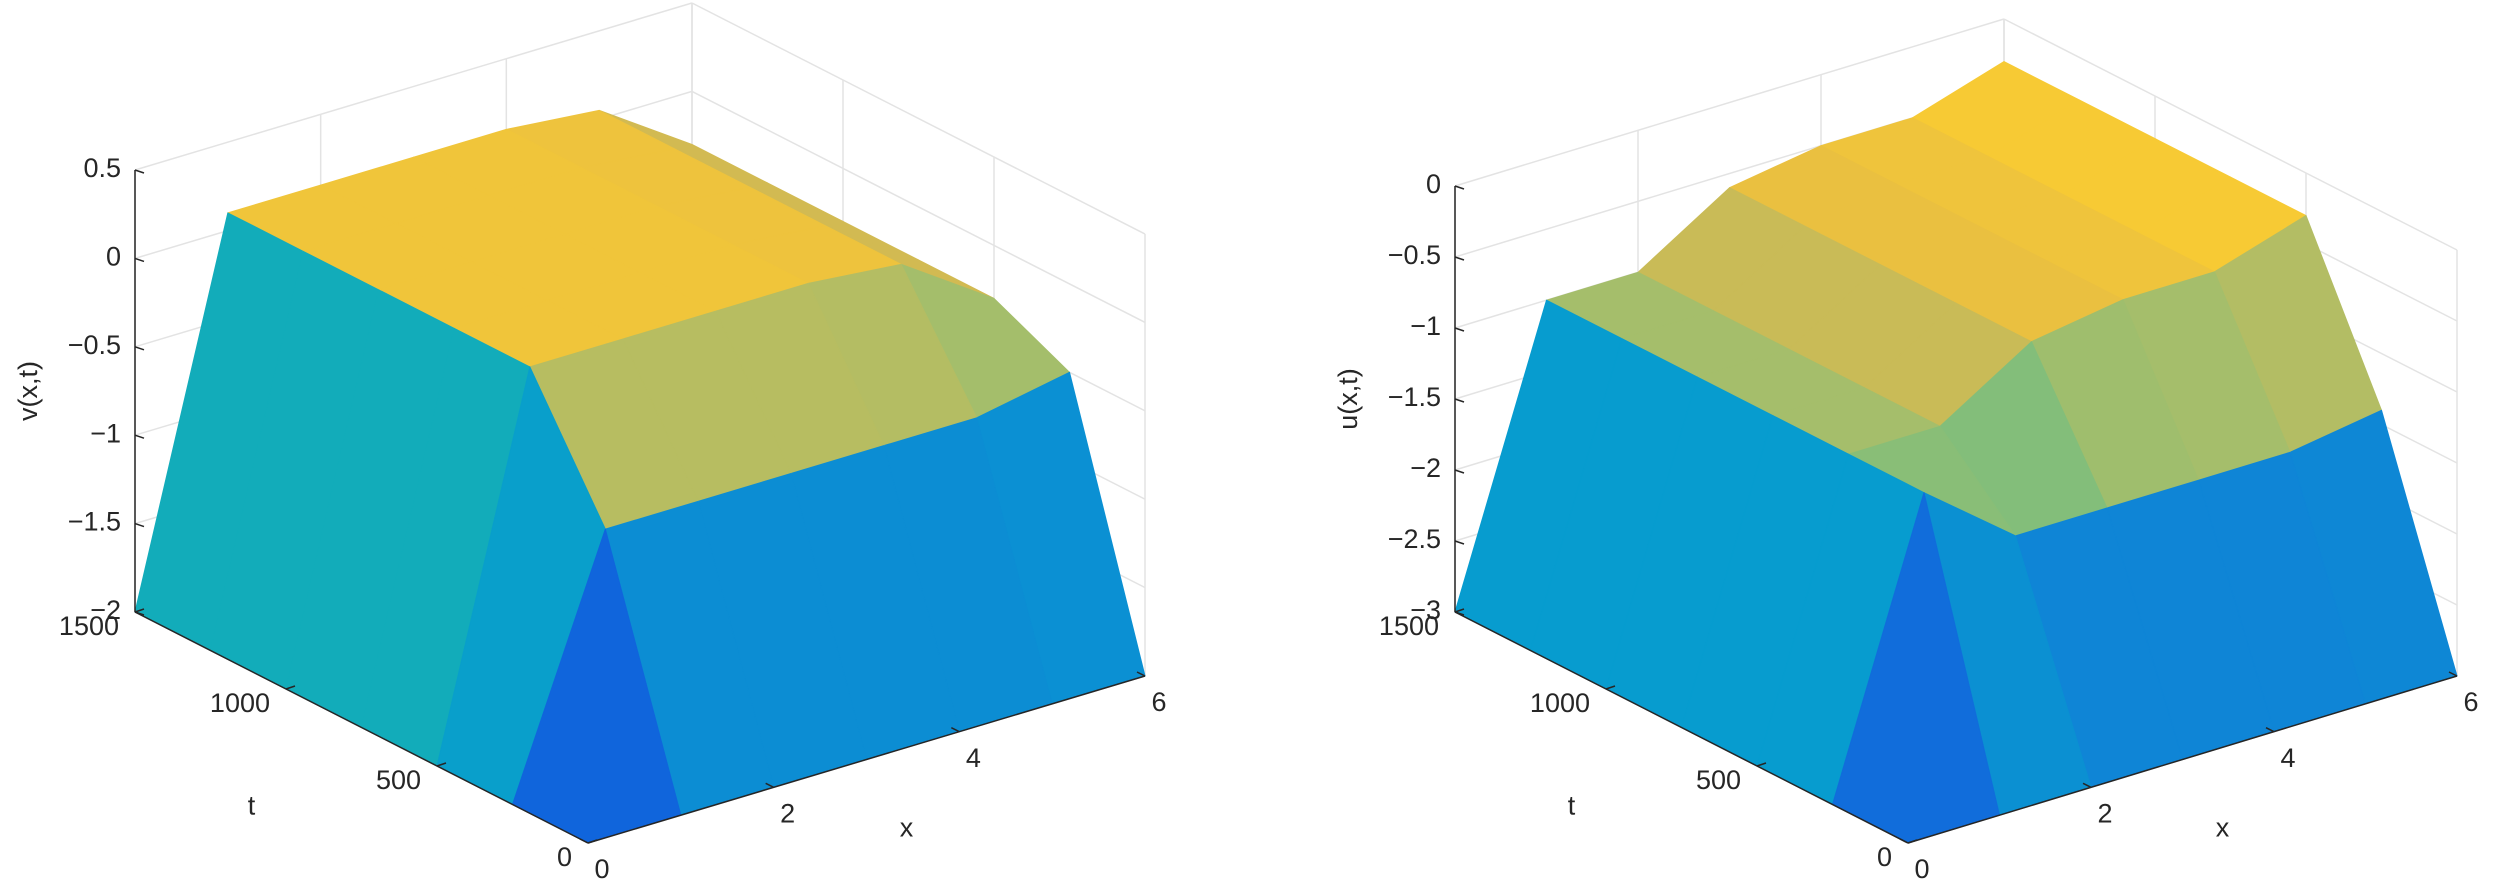 This screenshot has height=883, width=2493. I want to click on z-tick-label: 0.5, so click(102, 168).